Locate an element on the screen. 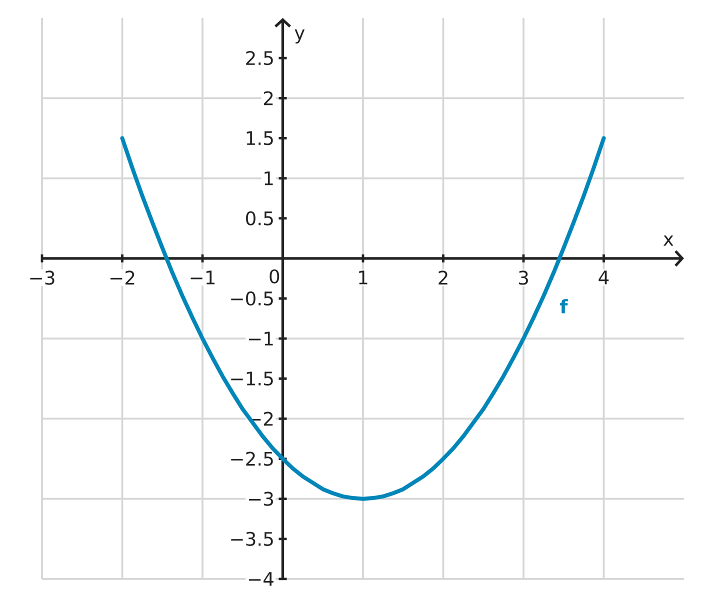 The image size is (703, 609). y-tick-label: 2 is located at coordinates (268, 98).